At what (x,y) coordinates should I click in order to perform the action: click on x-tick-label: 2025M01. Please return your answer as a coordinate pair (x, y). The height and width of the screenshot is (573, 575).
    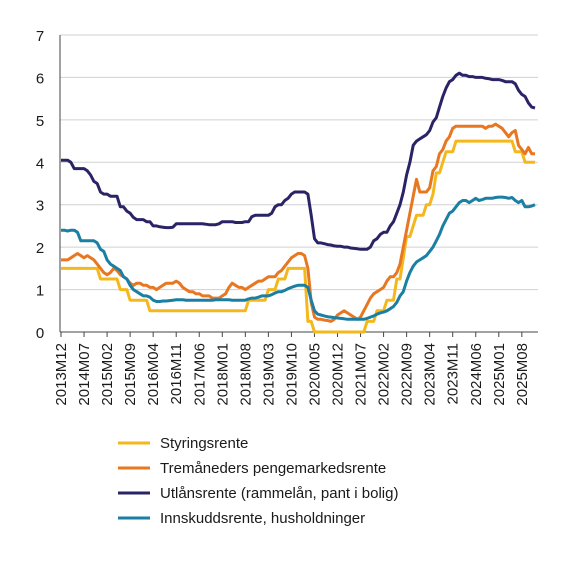
    Looking at the image, I should click on (499, 374).